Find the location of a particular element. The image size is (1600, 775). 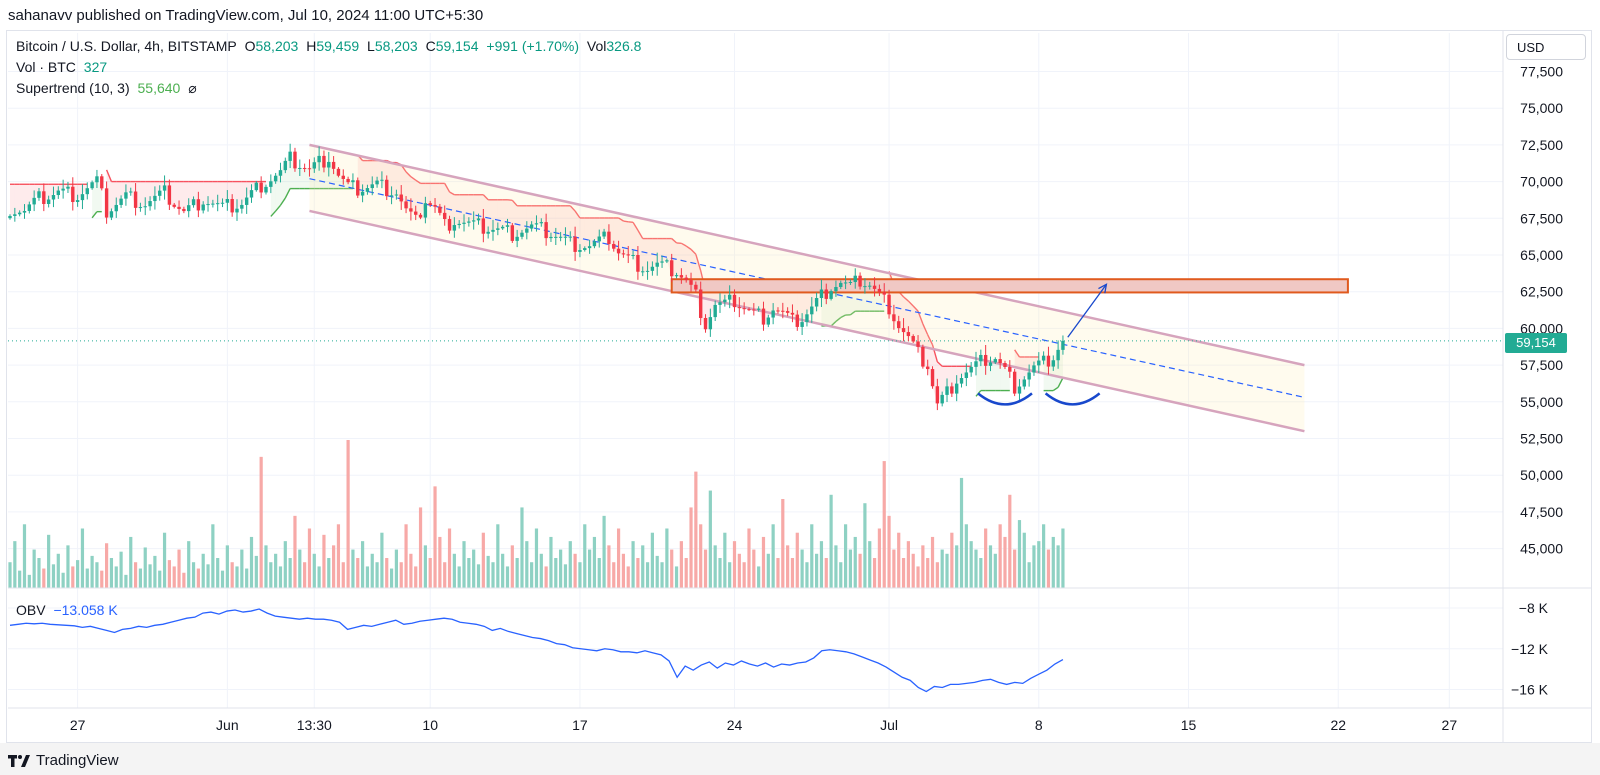

obv-label: OBV is located at coordinates (31, 610).